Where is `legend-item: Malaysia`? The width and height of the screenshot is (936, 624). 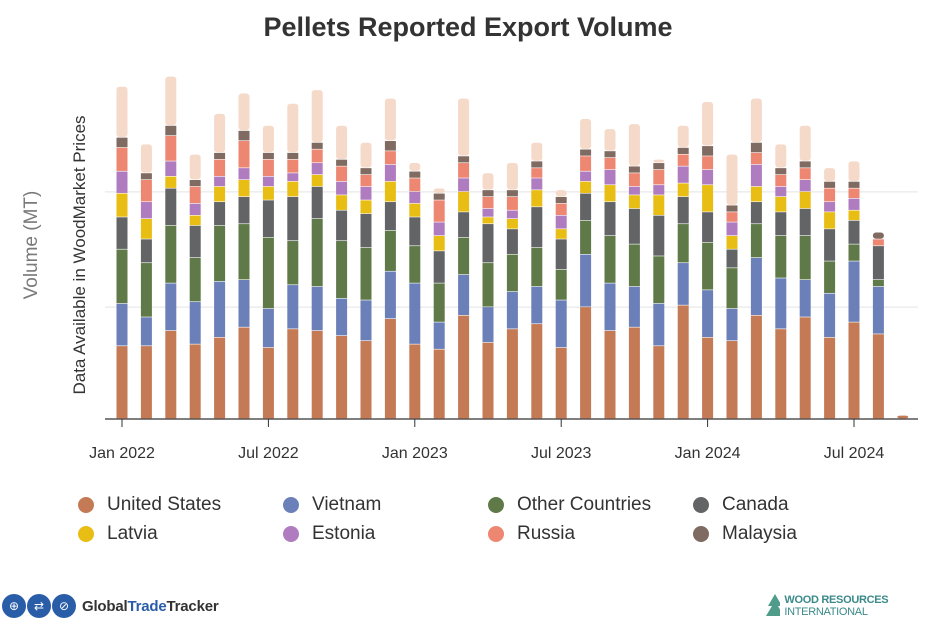 legend-item: Malaysia is located at coordinates (745, 534).